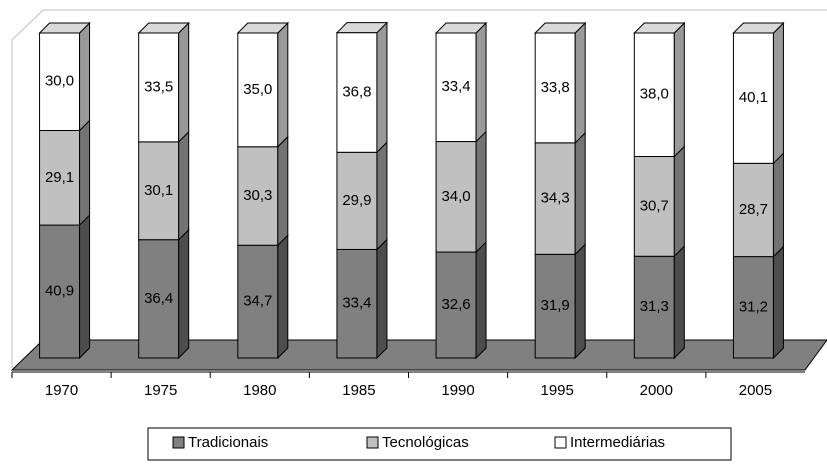 This screenshot has height=464, width=827. I want to click on x-tick-label: 1970, so click(61, 390).